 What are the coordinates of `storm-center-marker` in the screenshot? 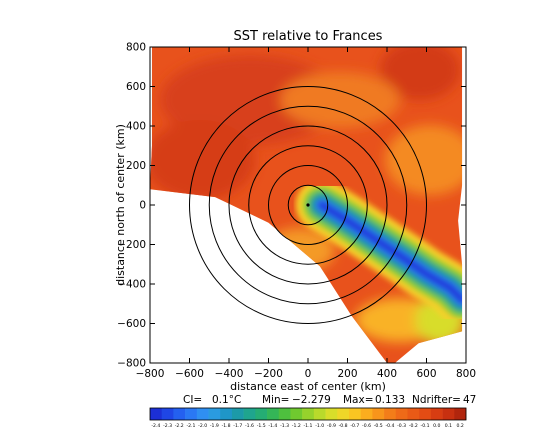 It's located at (308, 205).